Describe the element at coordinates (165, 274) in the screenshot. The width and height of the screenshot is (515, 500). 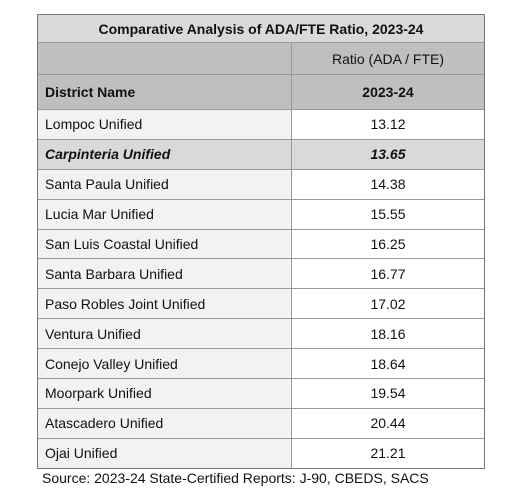
I see `table-cell: Santa Barbara Unified` at that location.